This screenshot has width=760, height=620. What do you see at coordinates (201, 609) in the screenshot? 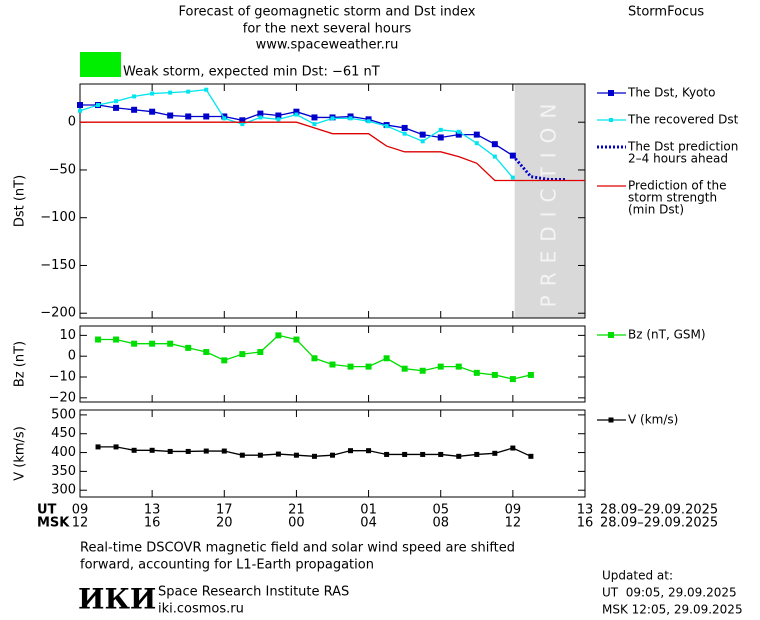
I see `institute-site: iki.cosmos.ru` at bounding box center [201, 609].